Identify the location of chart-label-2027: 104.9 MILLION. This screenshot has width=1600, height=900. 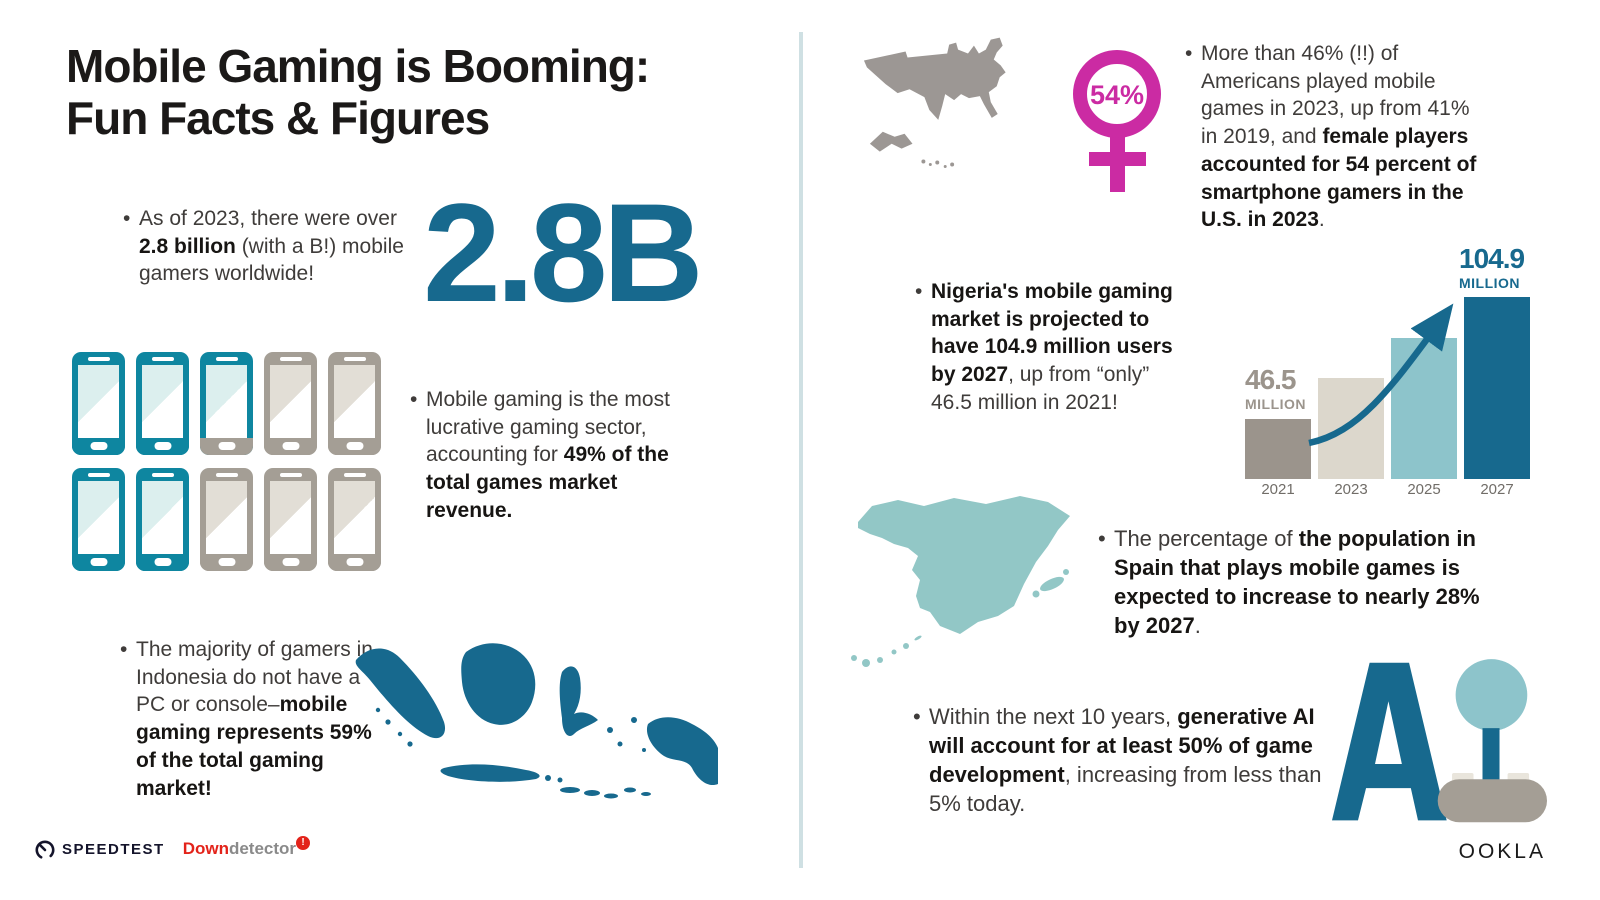
(1492, 267).